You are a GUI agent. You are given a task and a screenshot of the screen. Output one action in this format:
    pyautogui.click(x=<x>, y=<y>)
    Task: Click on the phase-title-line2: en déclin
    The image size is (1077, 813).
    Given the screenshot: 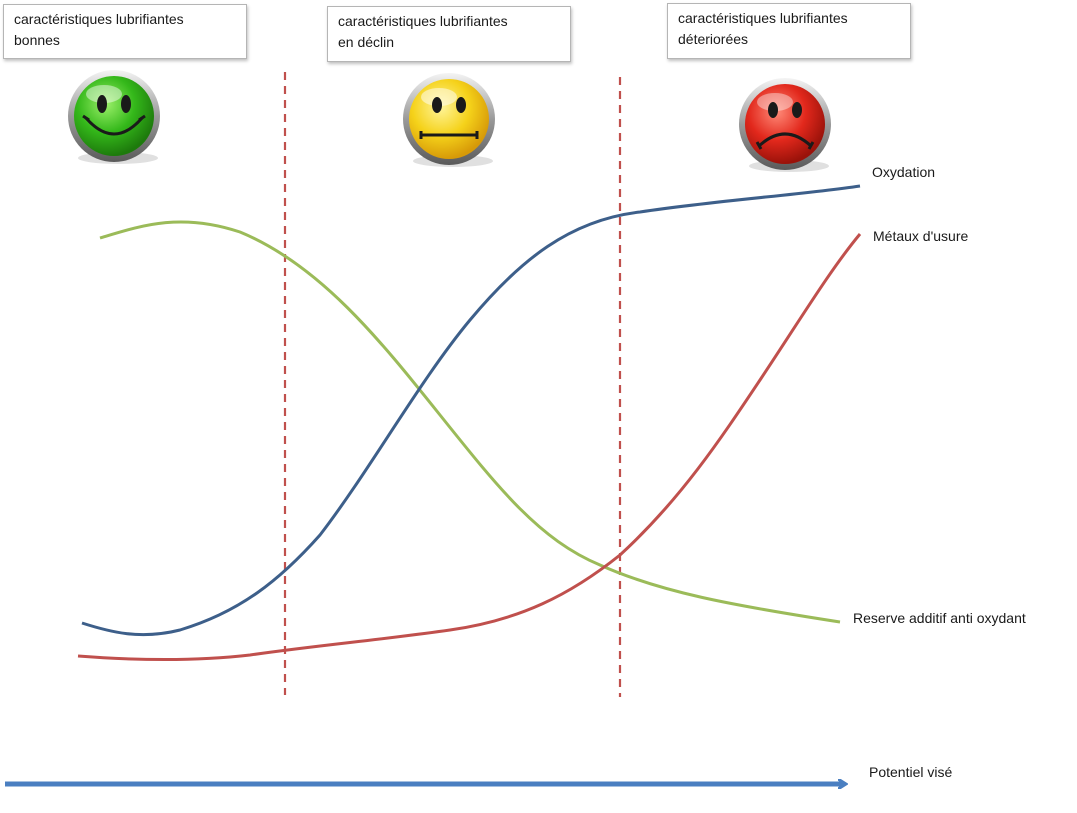 What is the action you would take?
    pyautogui.click(x=366, y=42)
    